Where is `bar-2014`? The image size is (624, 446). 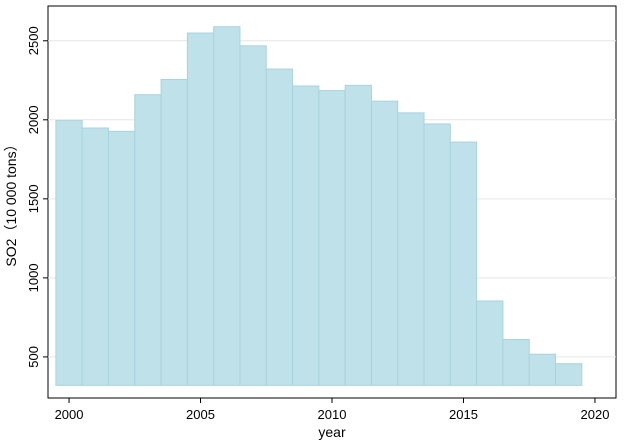
bar-2014 is located at coordinates (437, 254).